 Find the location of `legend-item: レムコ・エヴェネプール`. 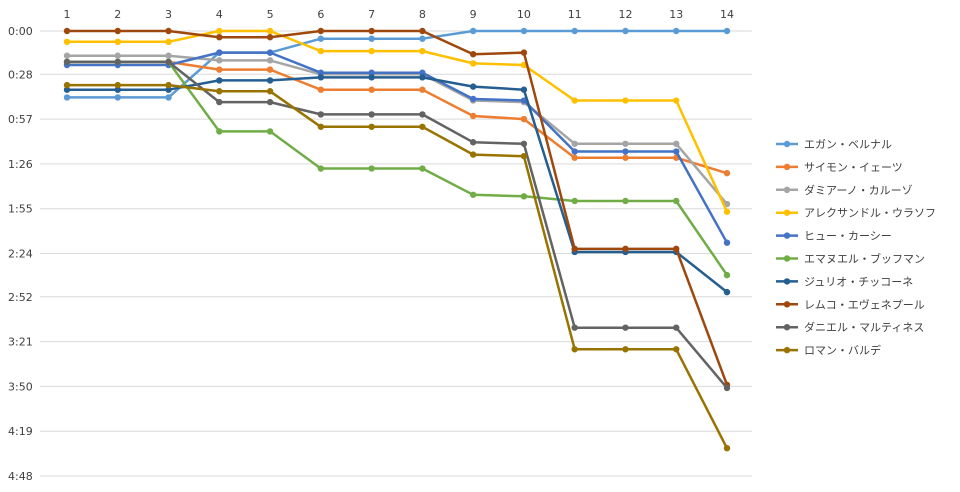

legend-item: レムコ・エヴェネプール is located at coordinates (850, 304).